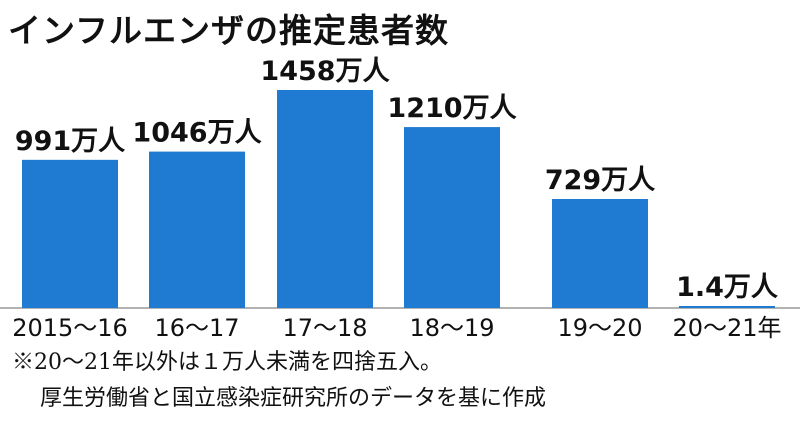 This screenshot has height=422, width=800. What do you see at coordinates (726, 328) in the screenshot?
I see `category-label-5: 20〜21年` at bounding box center [726, 328].